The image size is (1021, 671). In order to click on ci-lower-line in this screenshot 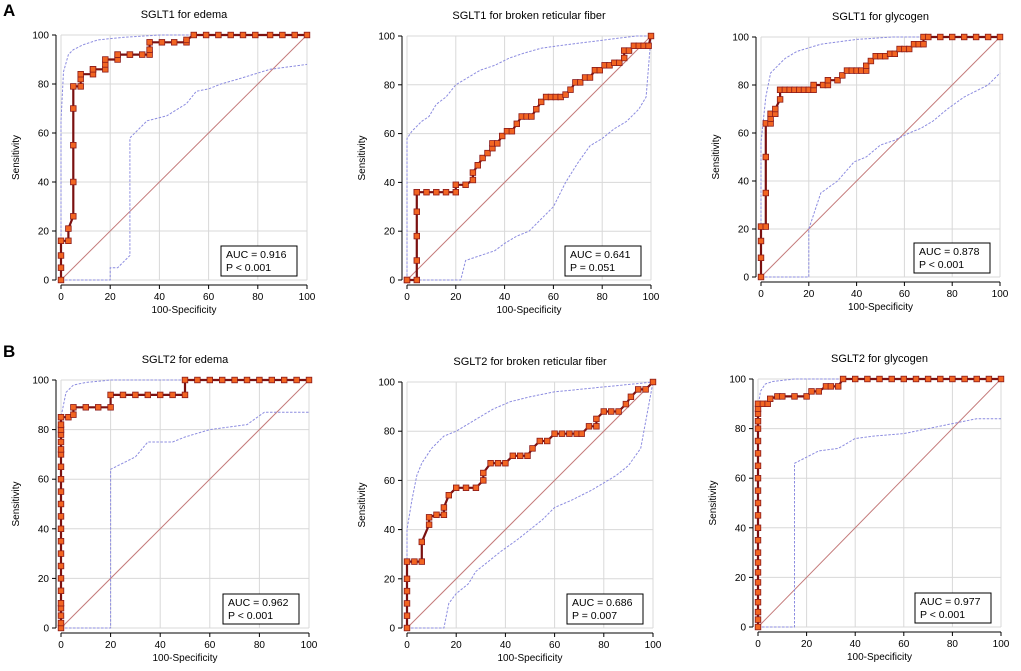, I will do `click(184, 172)`.